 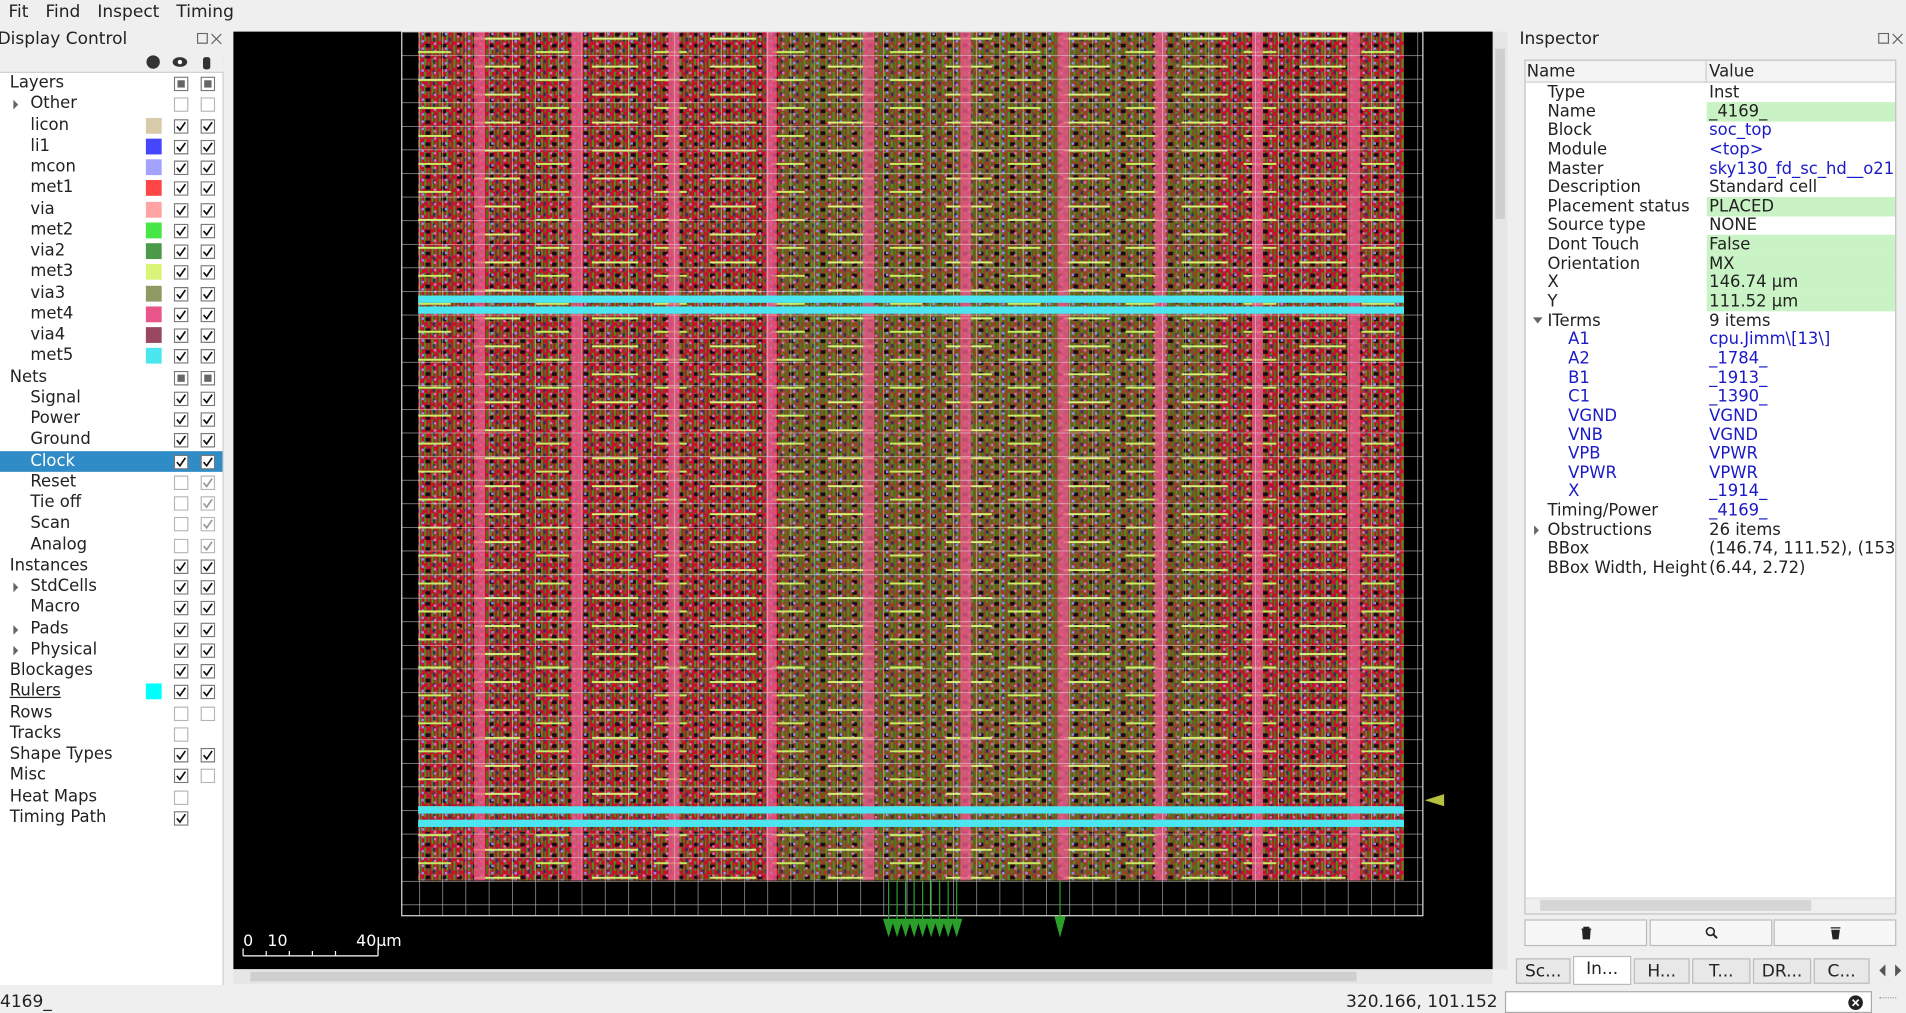 What do you see at coordinates (111, 104) in the screenshot?
I see `display-row: Other` at bounding box center [111, 104].